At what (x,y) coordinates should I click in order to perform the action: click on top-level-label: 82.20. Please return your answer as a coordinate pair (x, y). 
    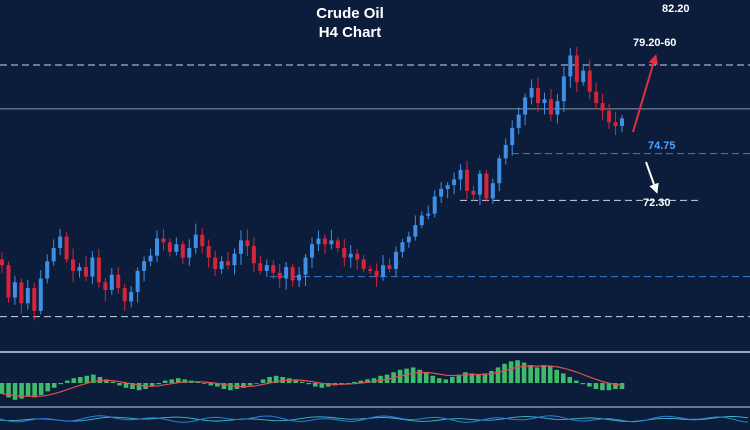
    Looking at the image, I should click on (676, 9).